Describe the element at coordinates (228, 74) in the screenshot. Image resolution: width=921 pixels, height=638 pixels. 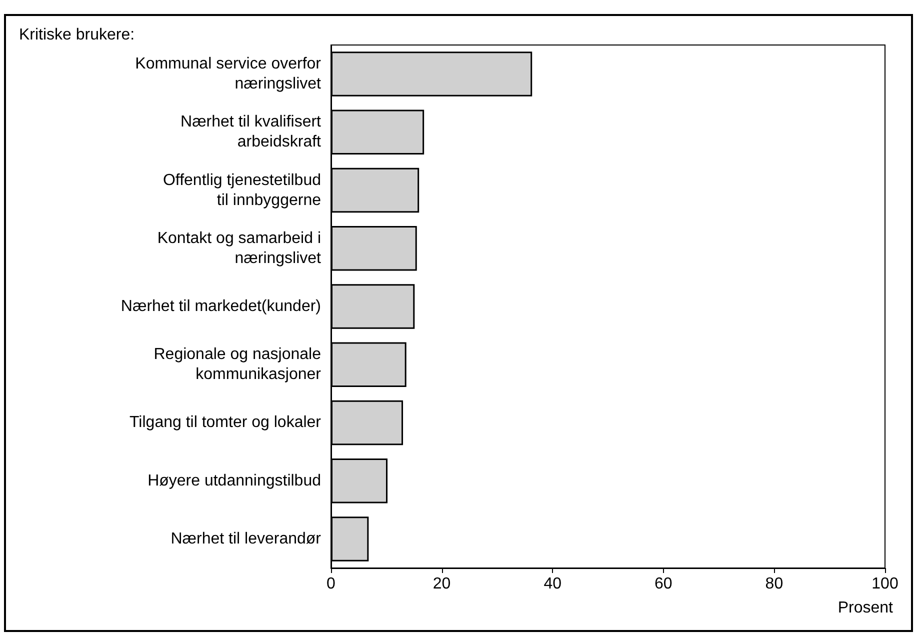
I see `y-tick-label: Kommunal service overfor næringslivet` at that location.